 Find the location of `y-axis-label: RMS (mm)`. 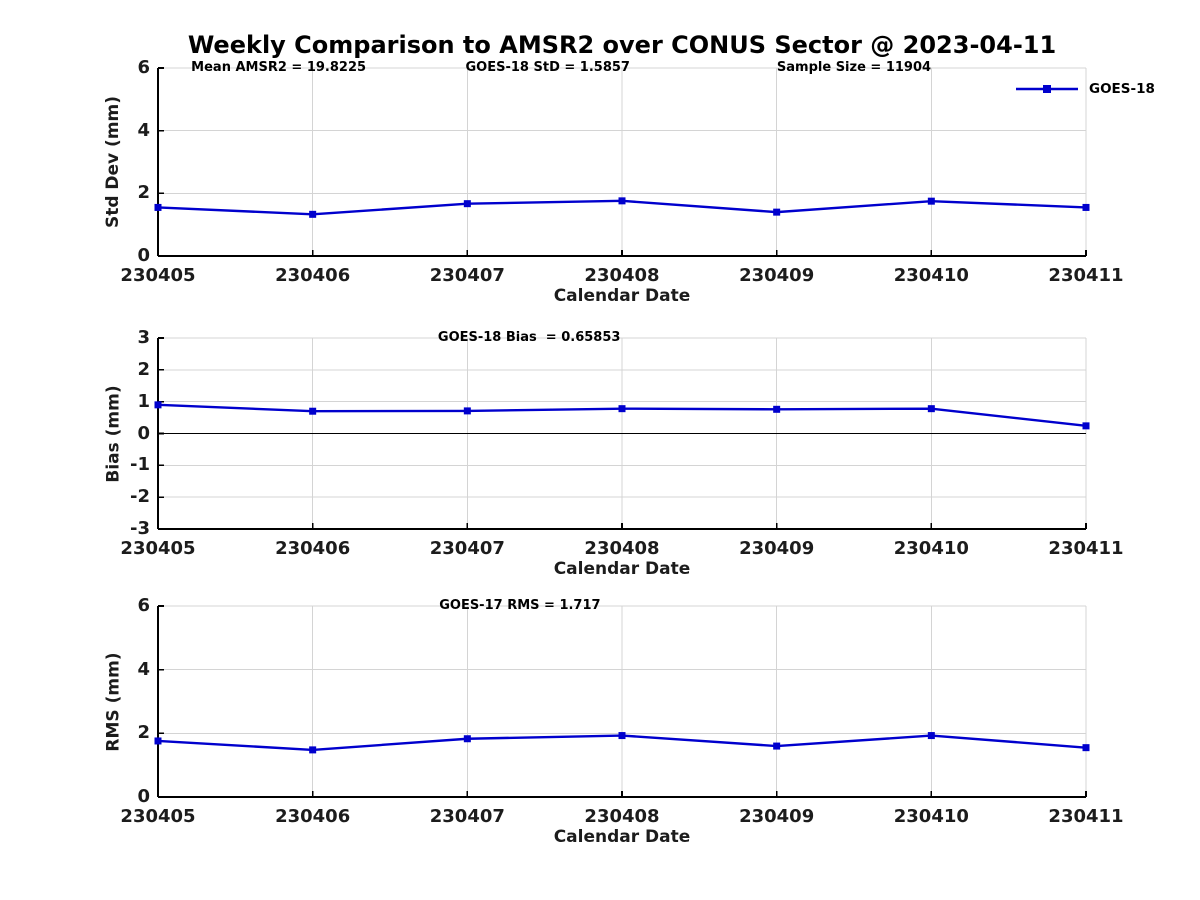

y-axis-label: RMS (mm) is located at coordinates (113, 701).